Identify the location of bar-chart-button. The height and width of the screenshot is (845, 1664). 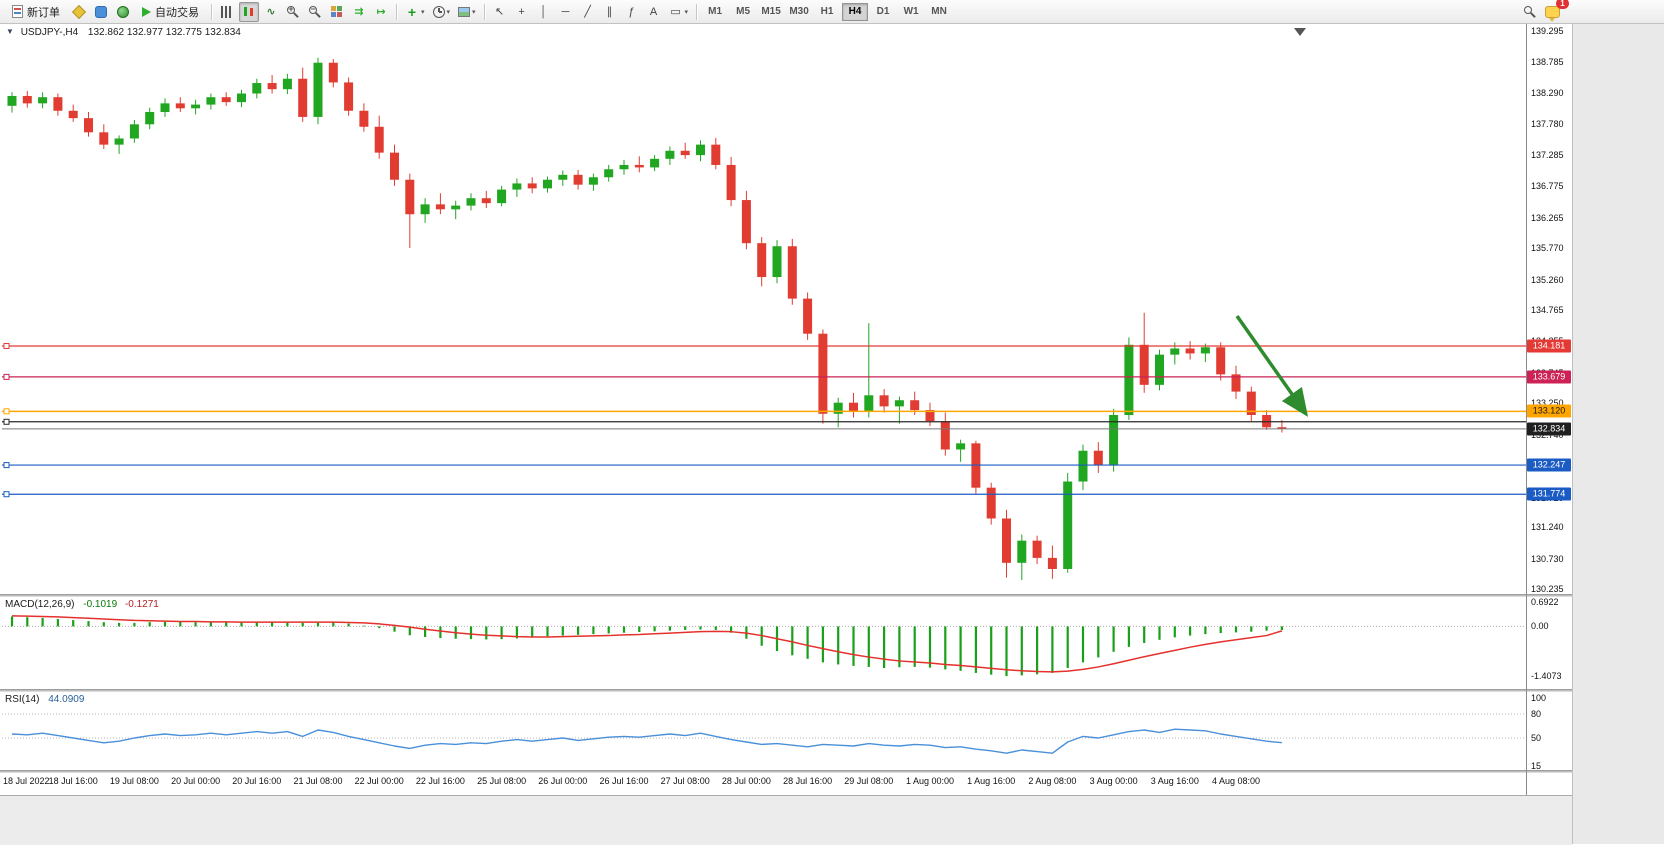
(227, 12).